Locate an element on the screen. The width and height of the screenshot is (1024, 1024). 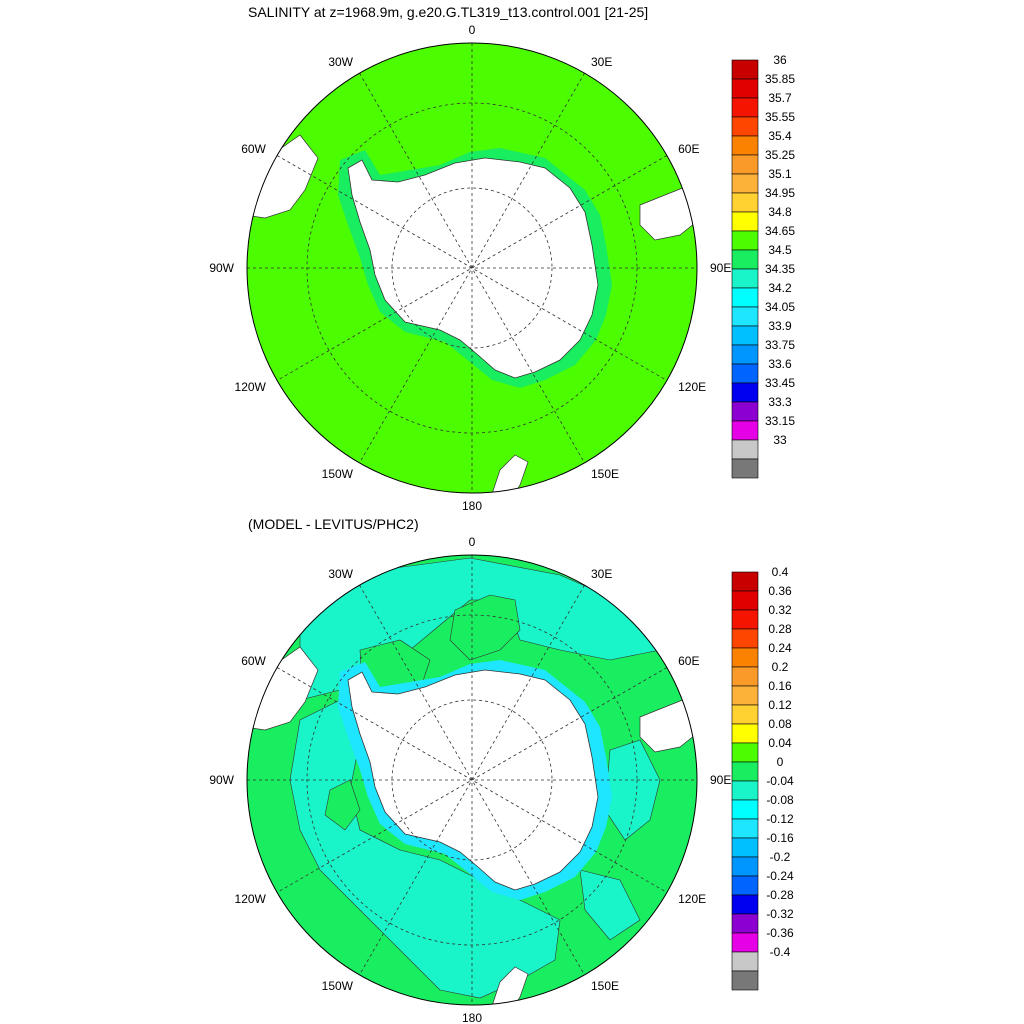
bottom-colorbar-label: -0.32 is located at coordinates (780, 914).